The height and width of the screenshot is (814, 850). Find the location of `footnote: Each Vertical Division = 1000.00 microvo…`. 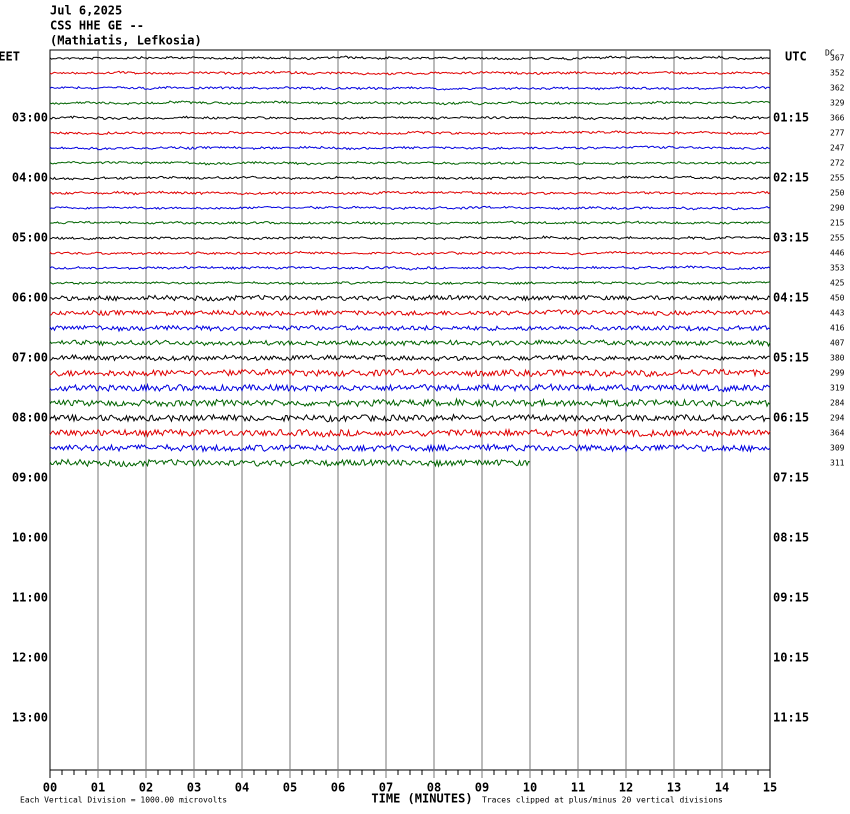

footnote: Each Vertical Division = 1000.00 microvo… is located at coordinates (123, 800).